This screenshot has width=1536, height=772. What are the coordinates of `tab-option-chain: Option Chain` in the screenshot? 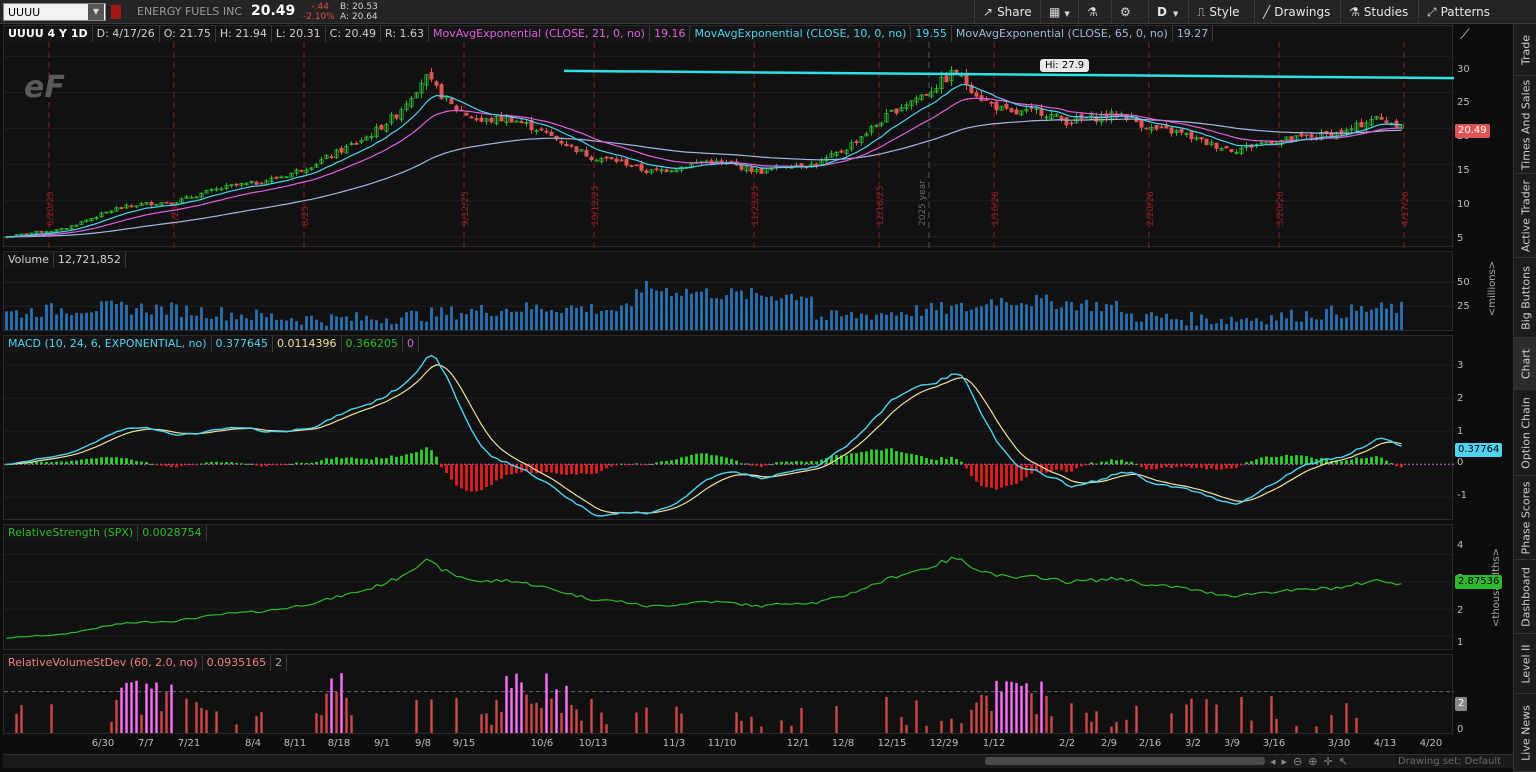 It's located at (1525, 433).